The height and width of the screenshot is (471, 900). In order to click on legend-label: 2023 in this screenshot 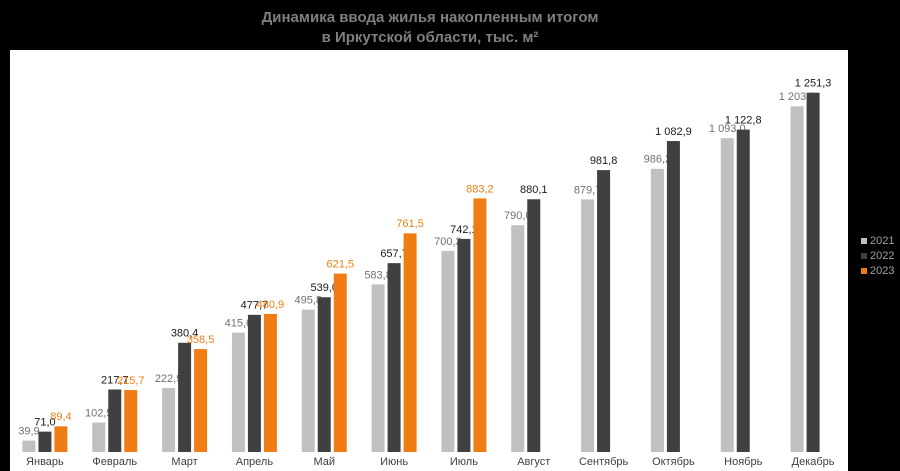, I will do `click(882, 271)`.